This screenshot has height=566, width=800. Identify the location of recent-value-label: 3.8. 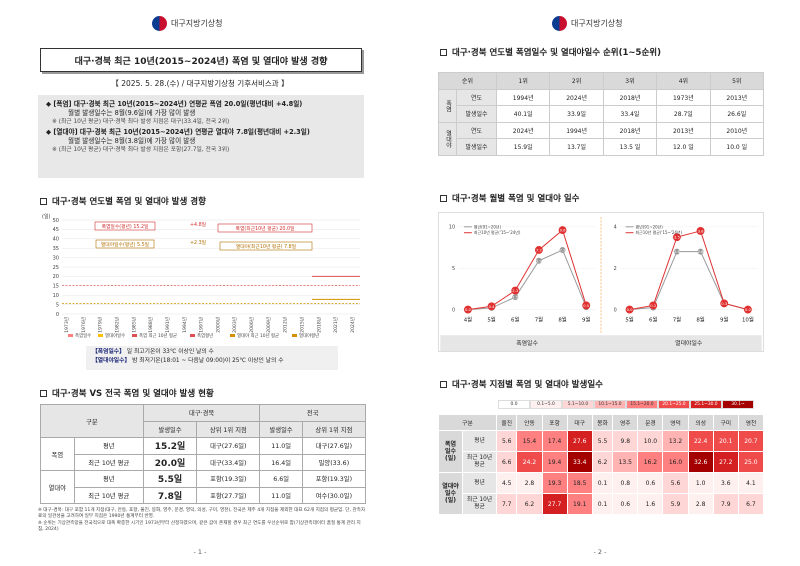
(701, 232).